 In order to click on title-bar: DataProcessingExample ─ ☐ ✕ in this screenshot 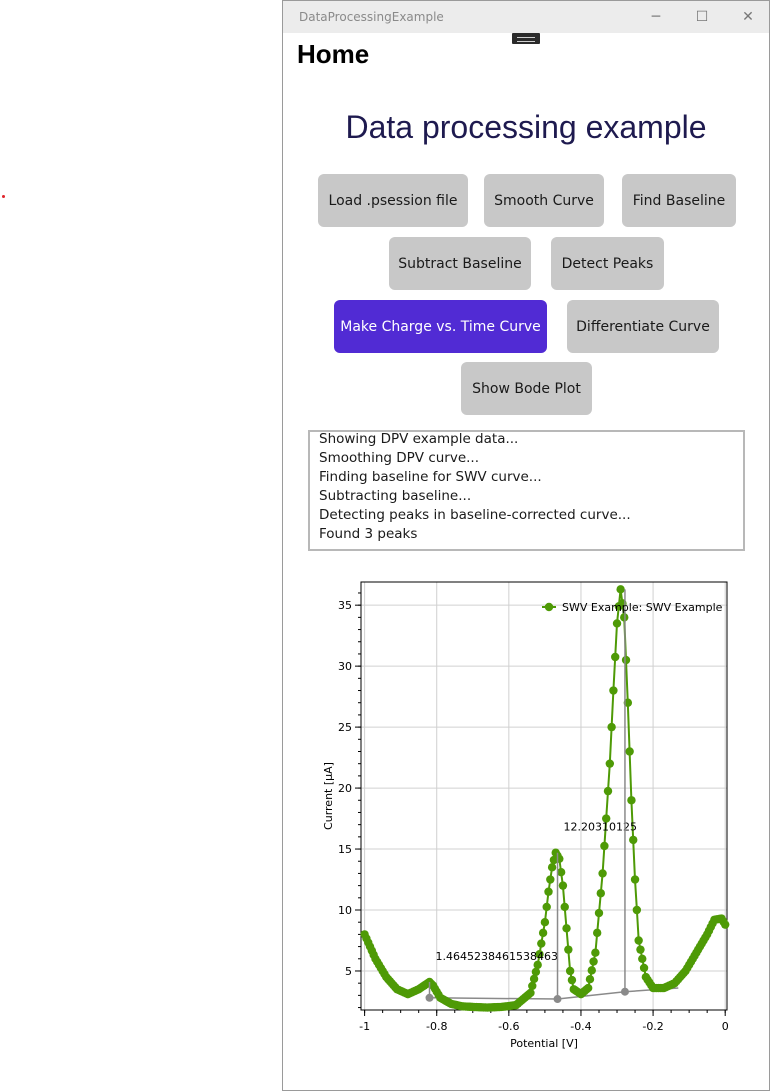, I will do `click(526, 17)`.